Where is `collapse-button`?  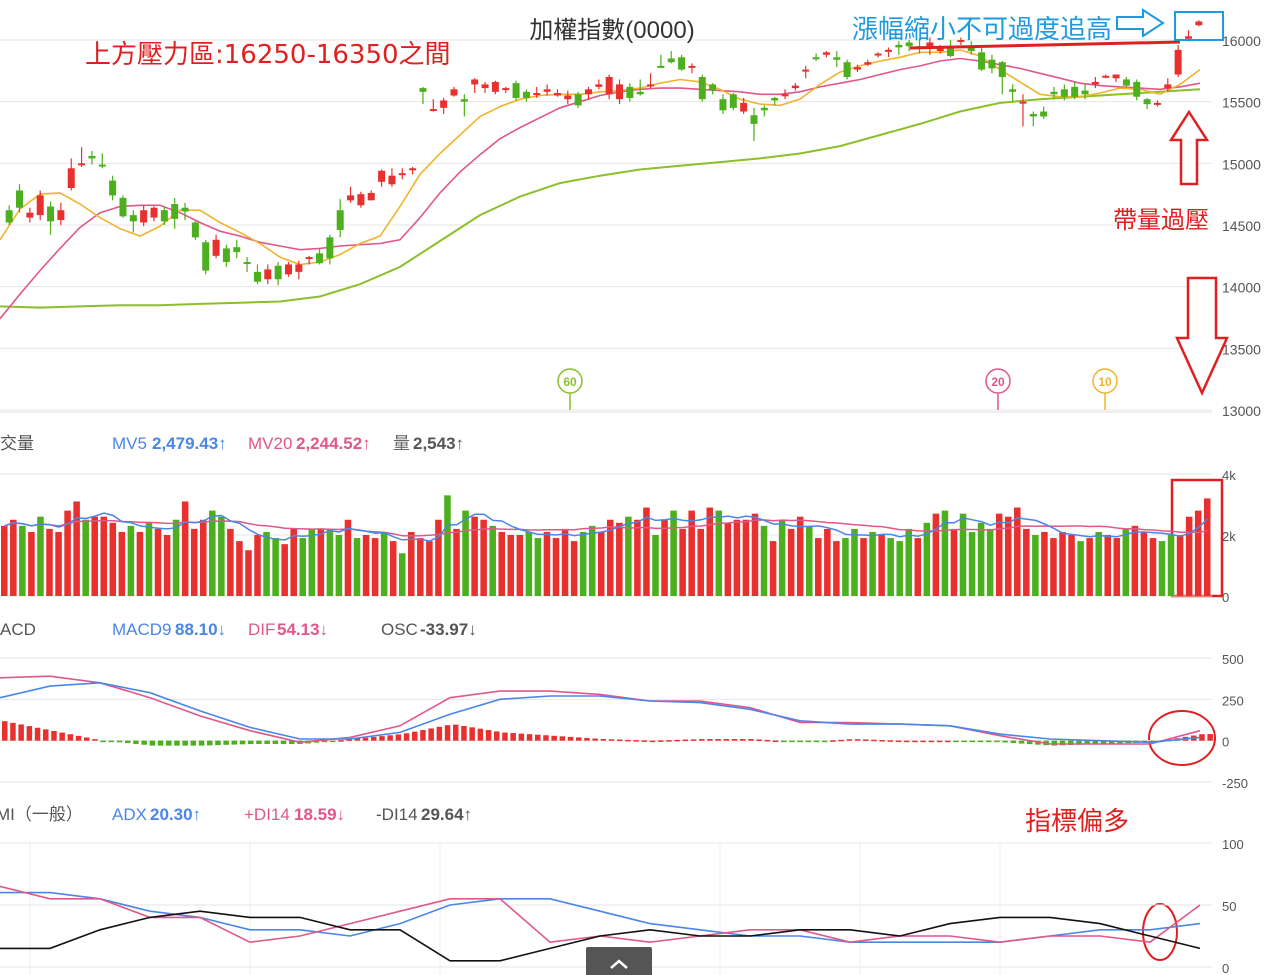 collapse-button is located at coordinates (619, 961).